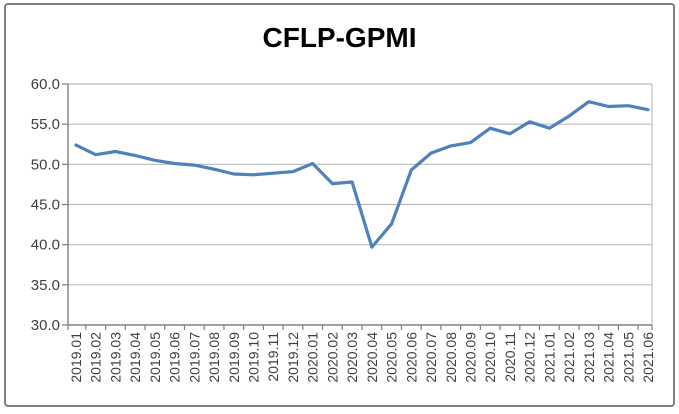 This screenshot has height=414, width=679. I want to click on x-axis-label: 2019.04, so click(135, 357).